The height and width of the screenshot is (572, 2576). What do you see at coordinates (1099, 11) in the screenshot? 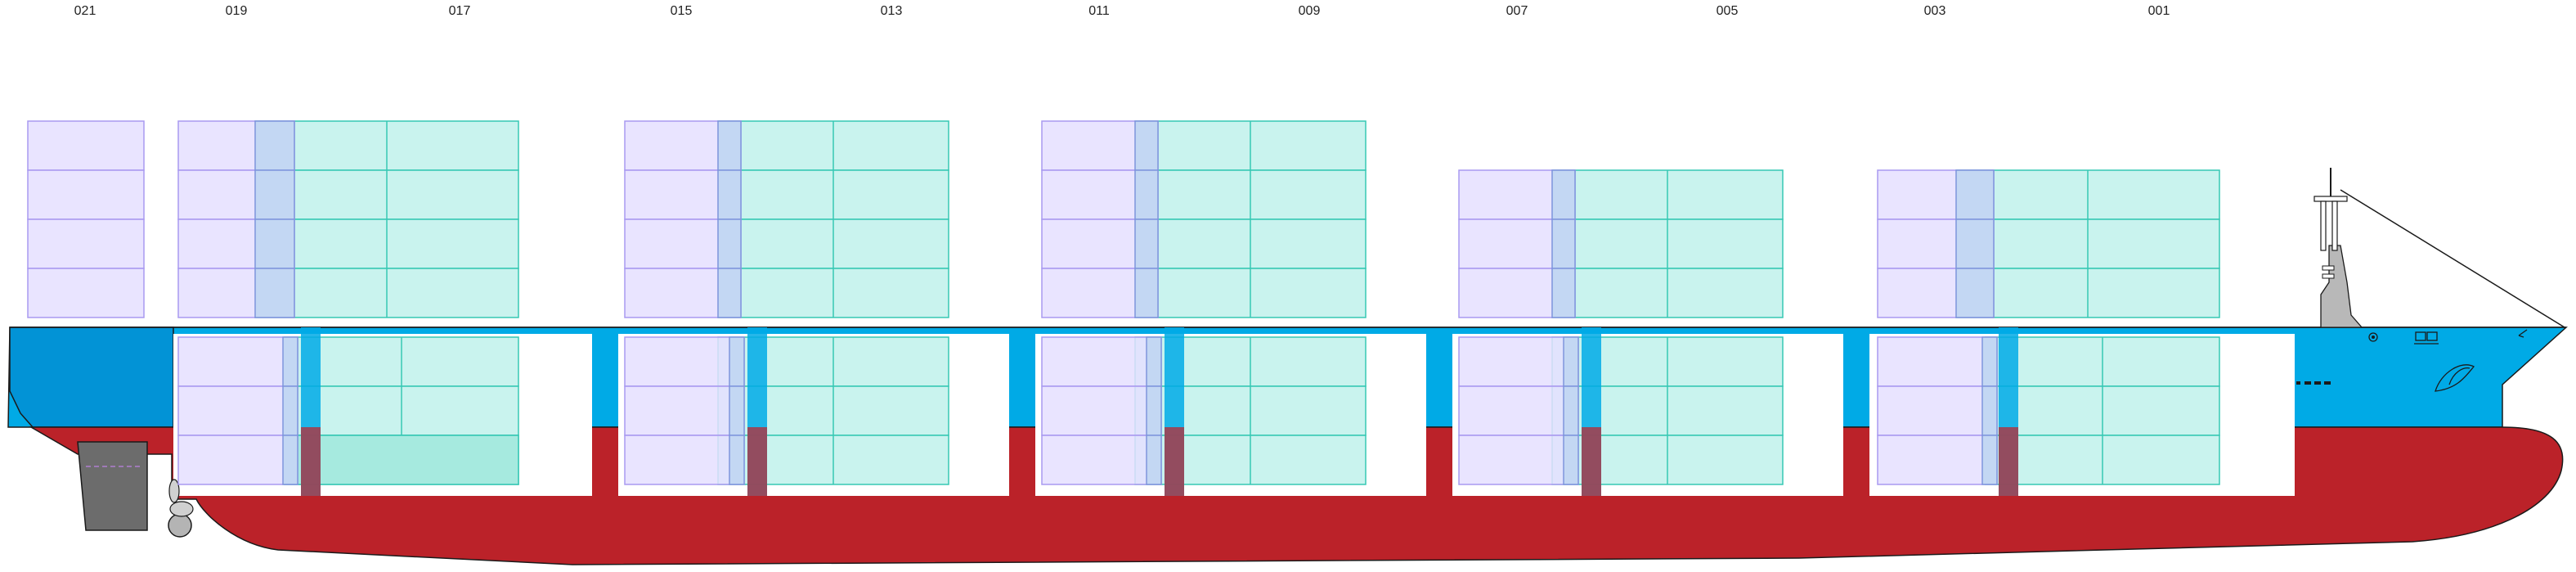
I see `bay-label-011: 011` at bounding box center [1099, 11].